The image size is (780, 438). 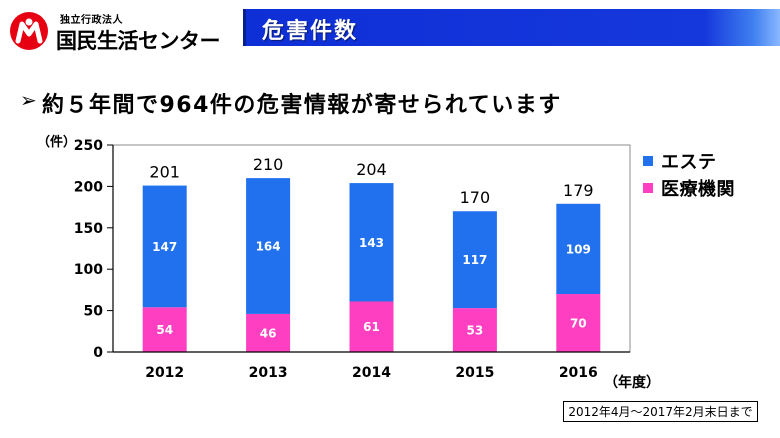 I want to click on y-axis-title: （件）, so click(x=57, y=142).